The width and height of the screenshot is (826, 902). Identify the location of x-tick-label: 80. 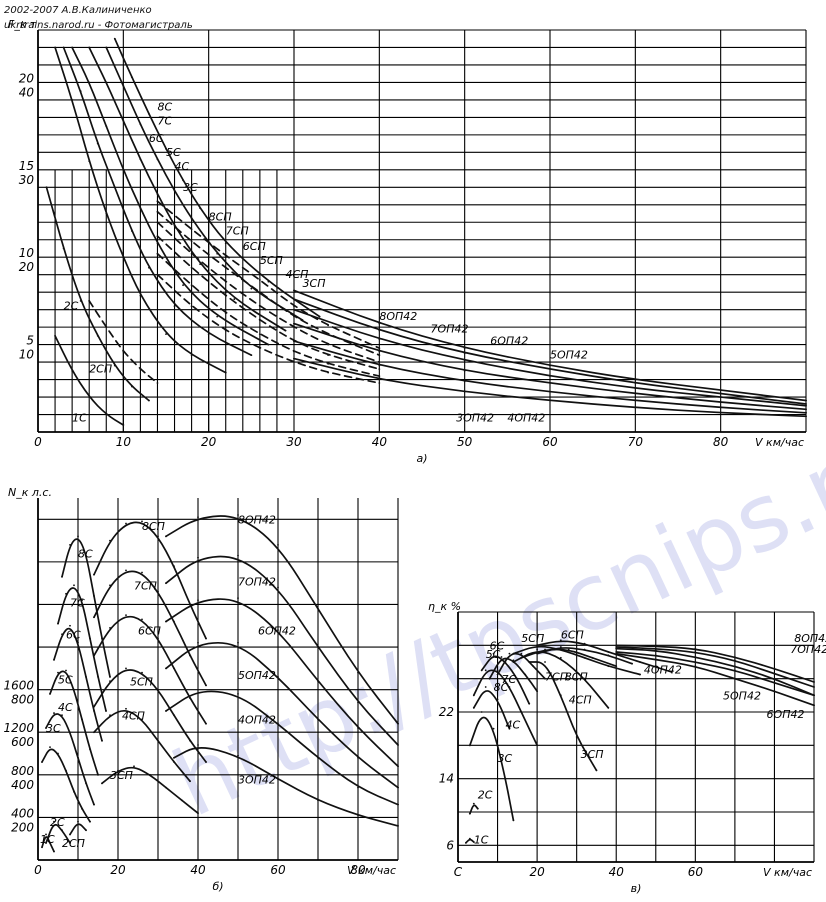
(721, 442).